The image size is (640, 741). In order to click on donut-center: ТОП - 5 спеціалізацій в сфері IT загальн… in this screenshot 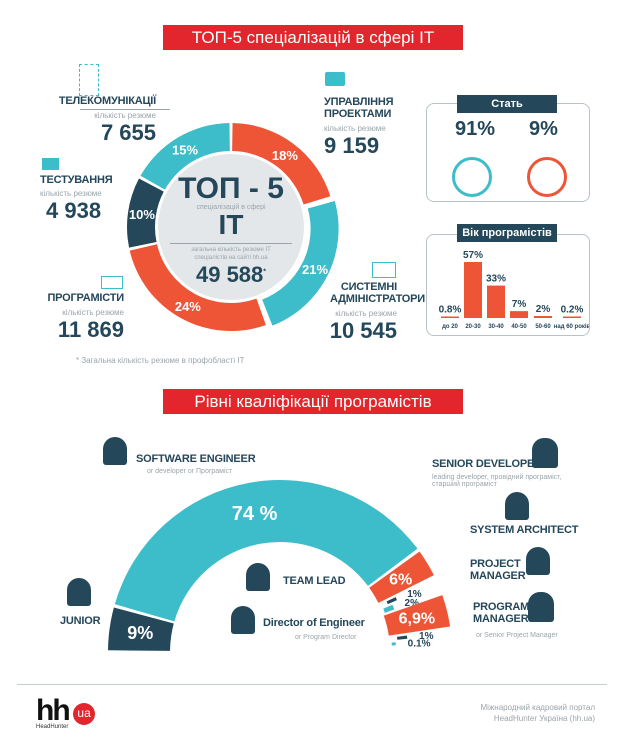, I will do `click(231, 231)`.